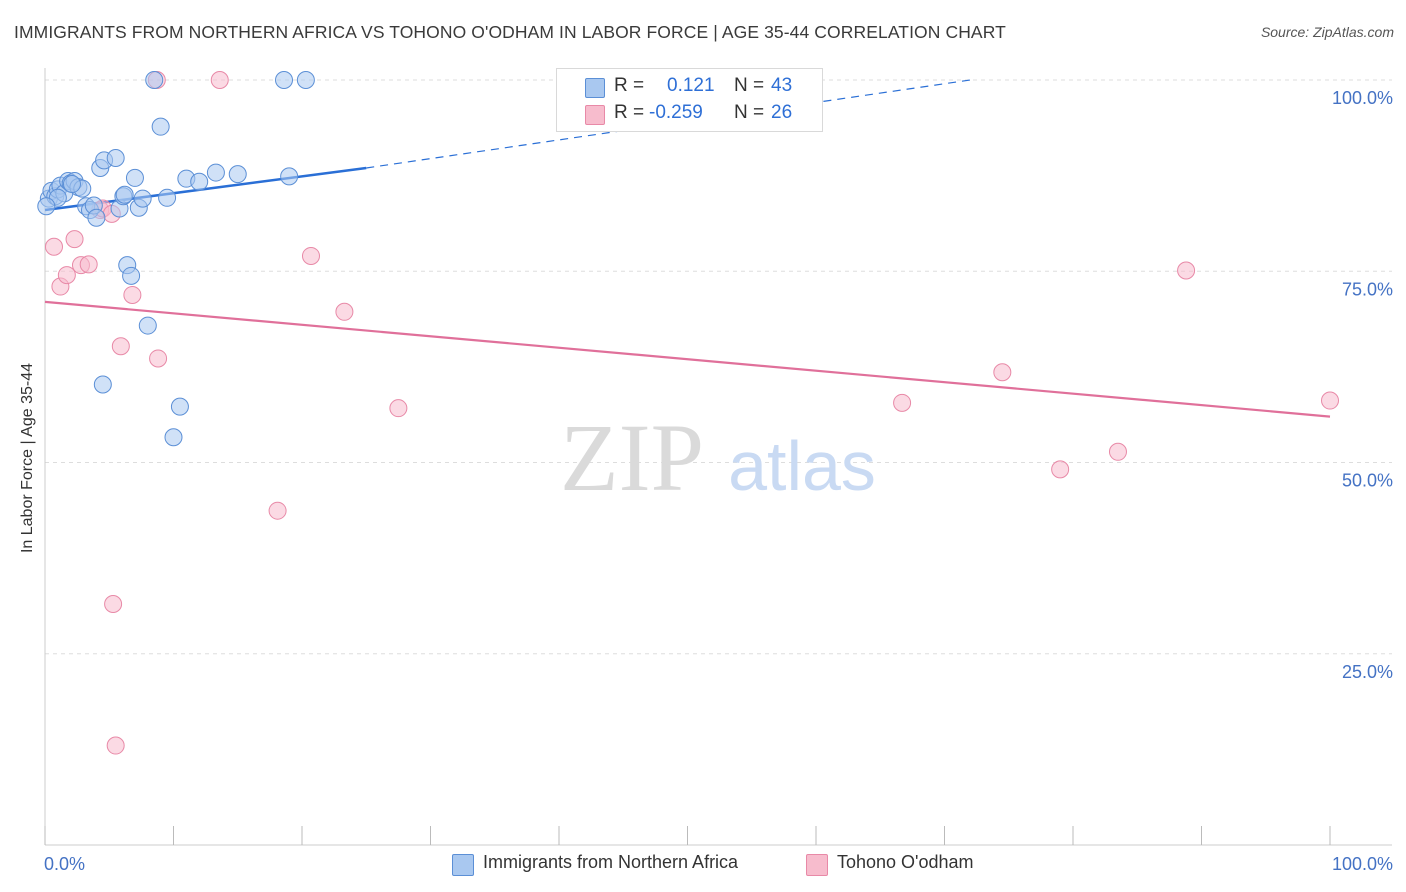 The height and width of the screenshot is (892, 1406). I want to click on y-tick-label: 25.0%, so click(1367, 672).